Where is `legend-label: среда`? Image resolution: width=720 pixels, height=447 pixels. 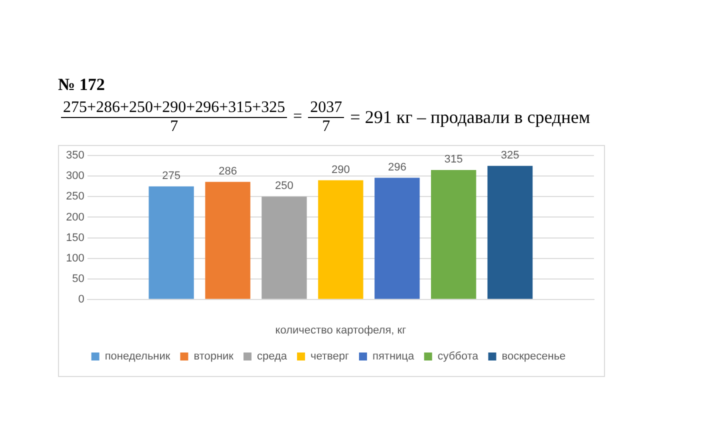 legend-label: среда is located at coordinates (272, 356).